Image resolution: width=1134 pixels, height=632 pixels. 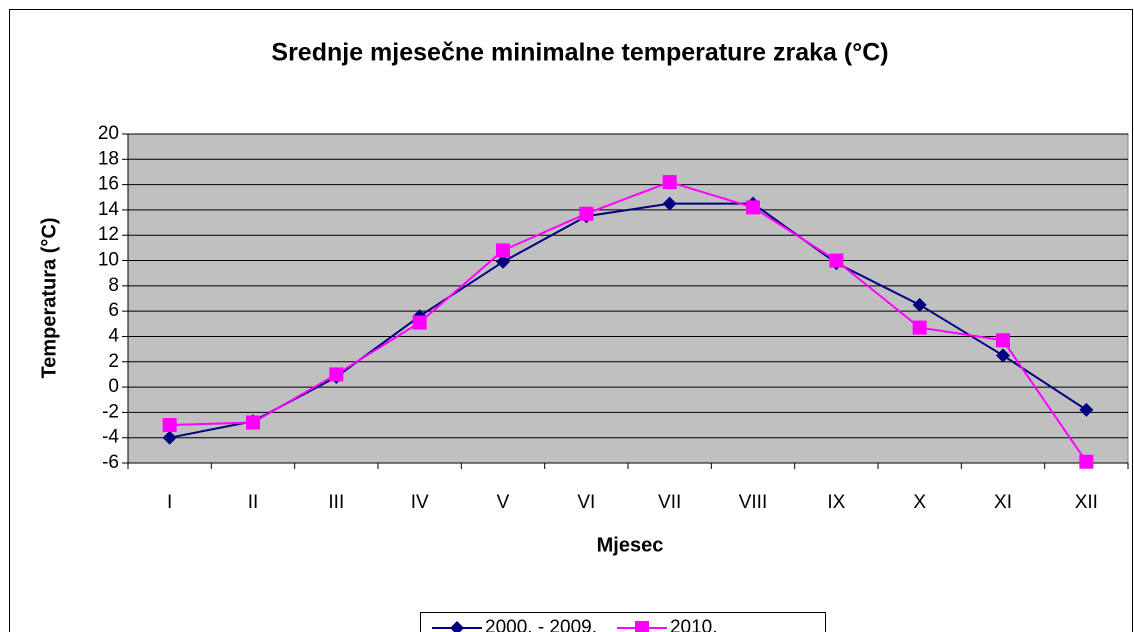 What do you see at coordinates (541, 624) in the screenshot?
I see `legend-label: 2000. - 2009.` at bounding box center [541, 624].